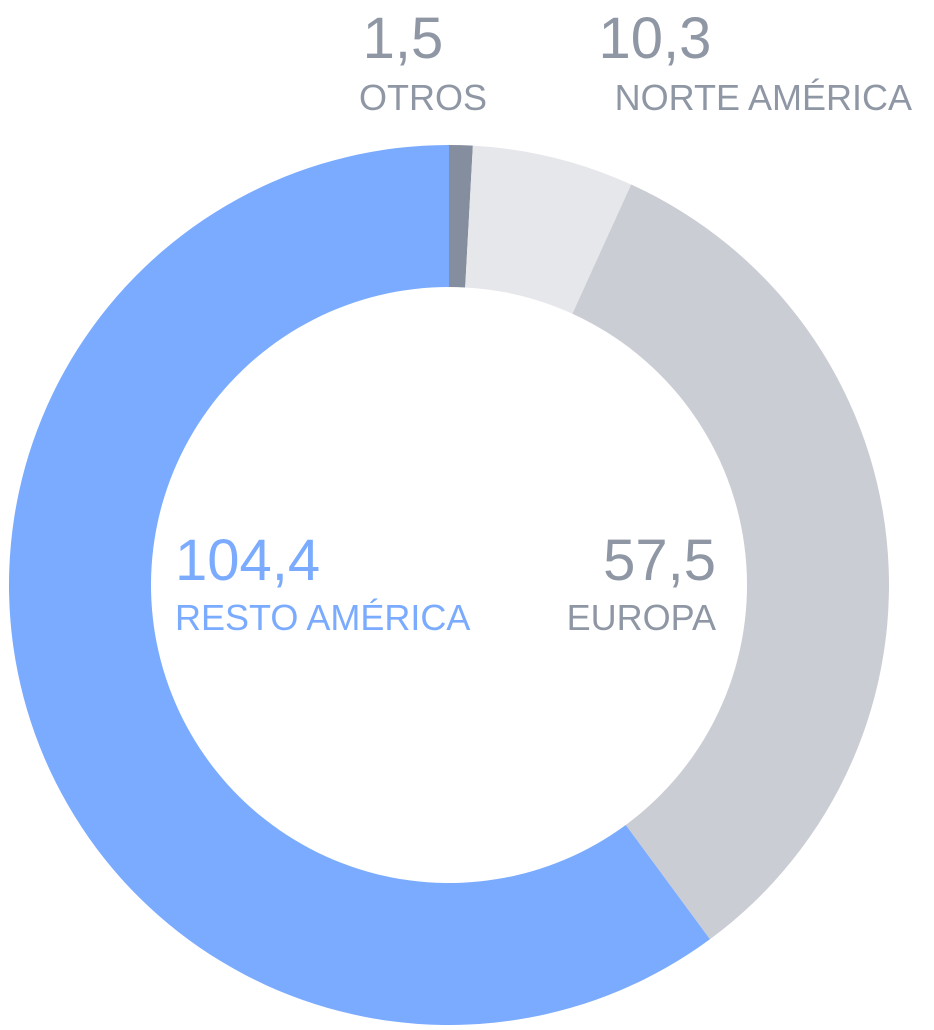 This screenshot has height=1030, width=934. Describe the element at coordinates (423, 97) in the screenshot. I see `slice-label-otros: OTROS` at that location.